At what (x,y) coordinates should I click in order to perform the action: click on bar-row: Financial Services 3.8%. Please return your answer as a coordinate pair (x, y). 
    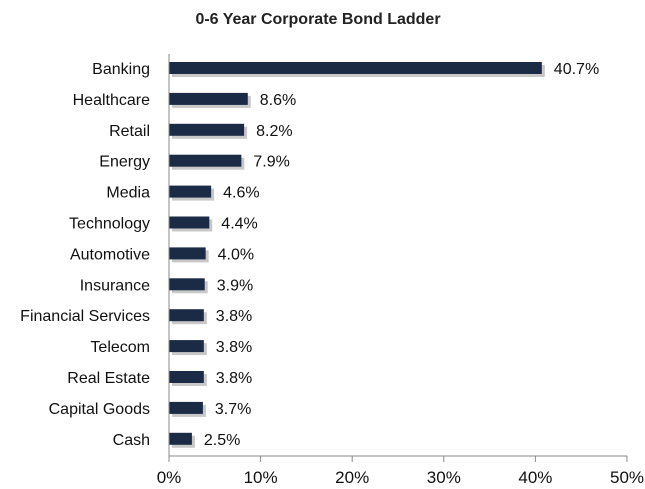
    Looking at the image, I should click on (136, 316).